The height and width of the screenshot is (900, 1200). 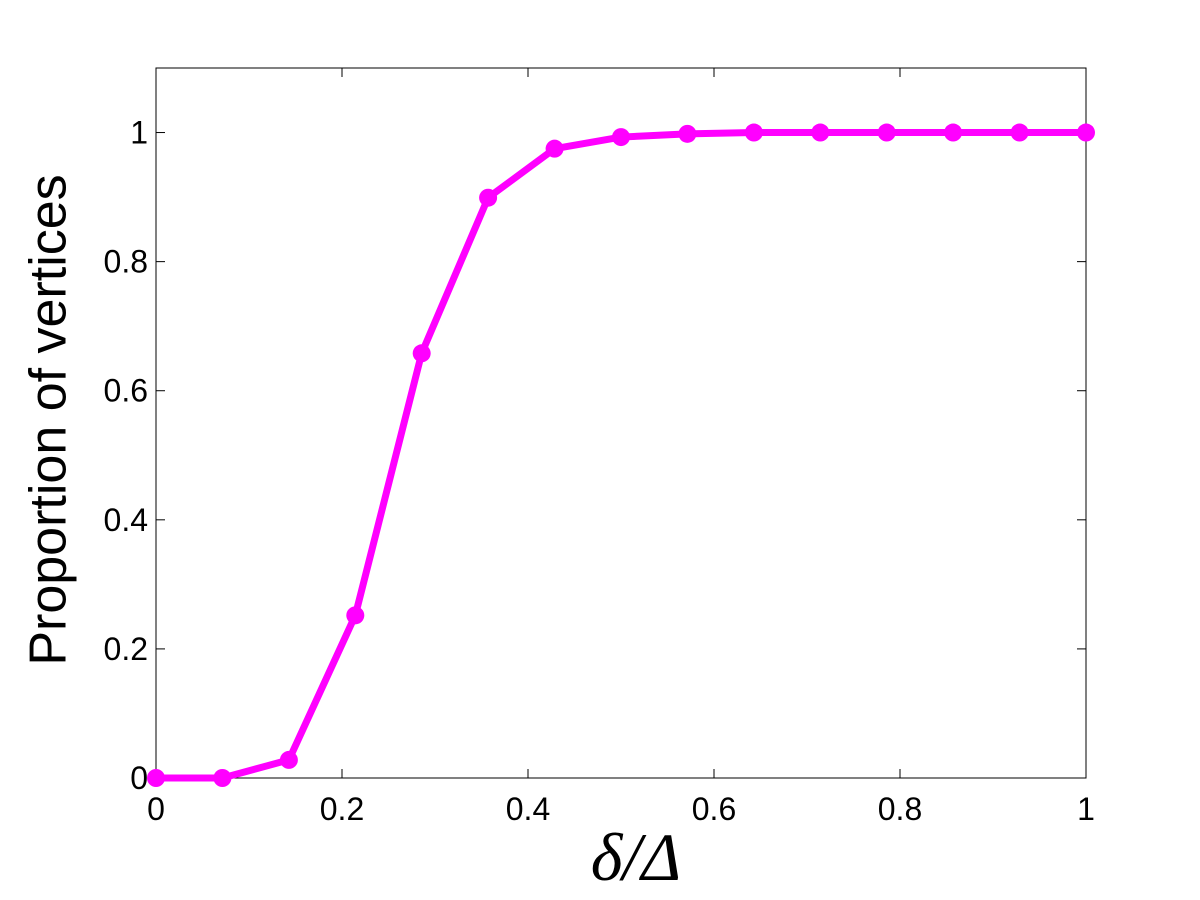 I want to click on y-axis-label: Proportion of vertices, so click(x=49, y=419).